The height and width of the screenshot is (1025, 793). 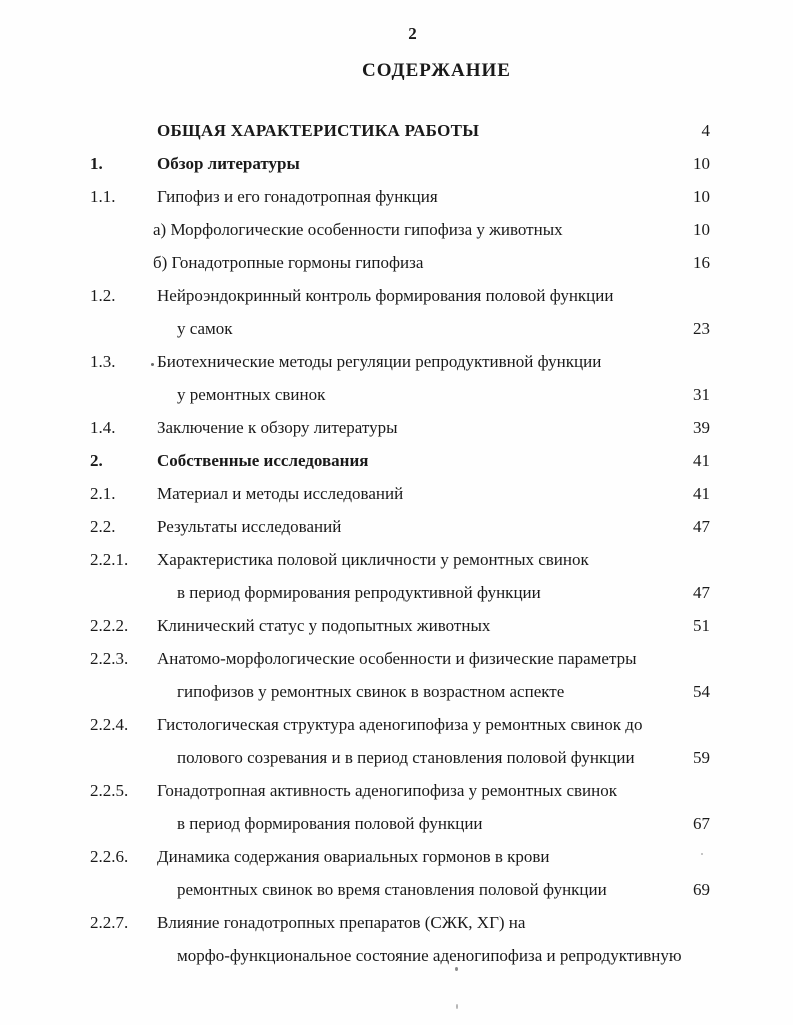 What do you see at coordinates (96, 460) in the screenshot?
I see `entry-number: 2.` at bounding box center [96, 460].